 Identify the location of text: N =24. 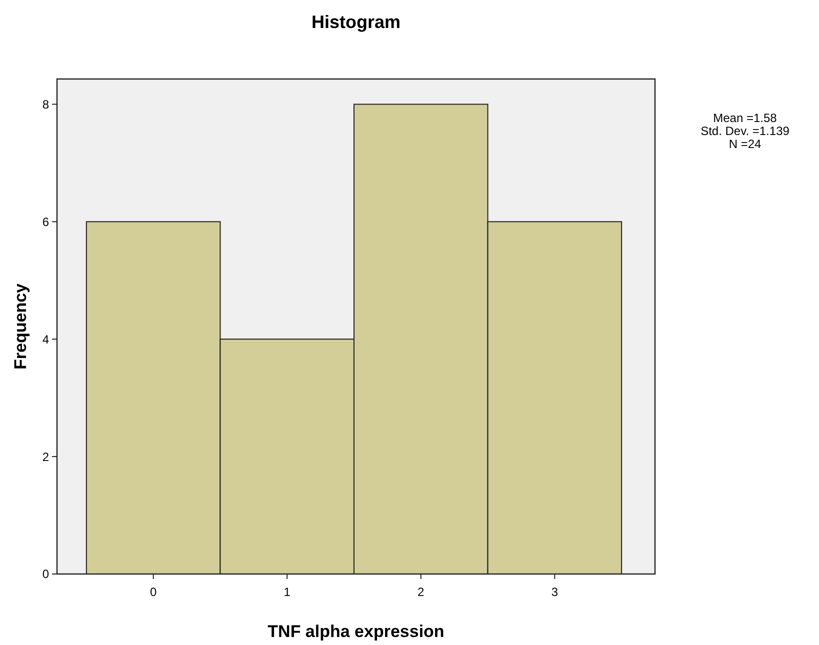
(745, 144).